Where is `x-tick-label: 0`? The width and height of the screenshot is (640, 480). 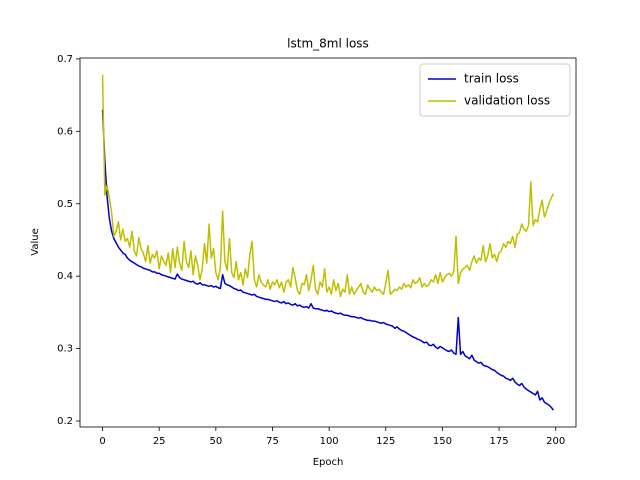 x-tick-label: 0 is located at coordinates (102, 441).